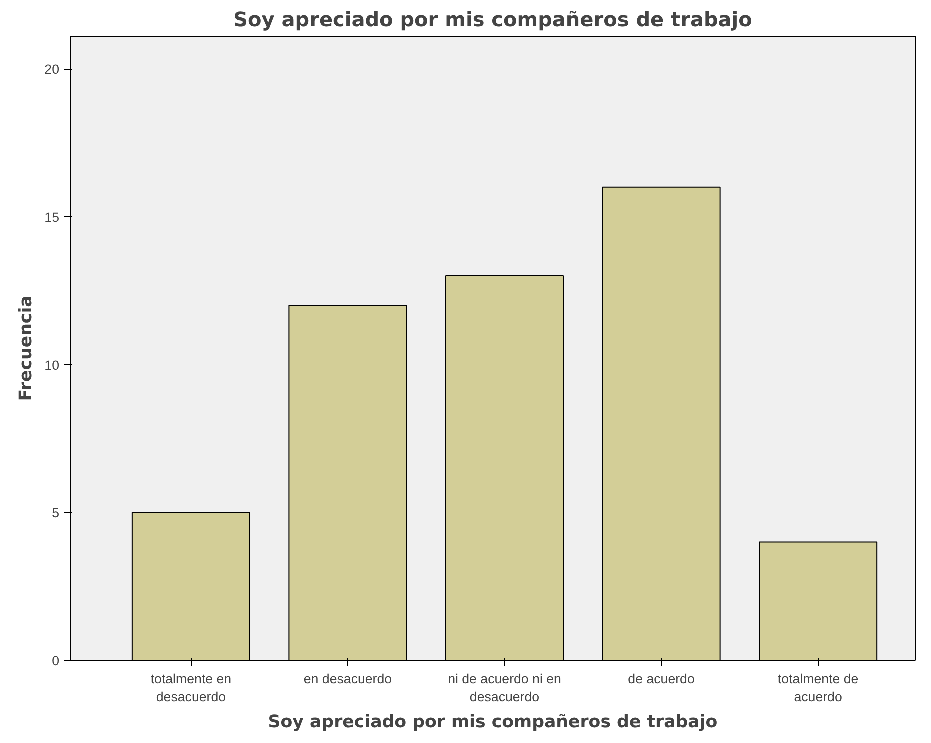 The width and height of the screenshot is (931, 743). Describe the element at coordinates (661, 679) in the screenshot. I see `x-tick-label: de acuerdo` at that location.